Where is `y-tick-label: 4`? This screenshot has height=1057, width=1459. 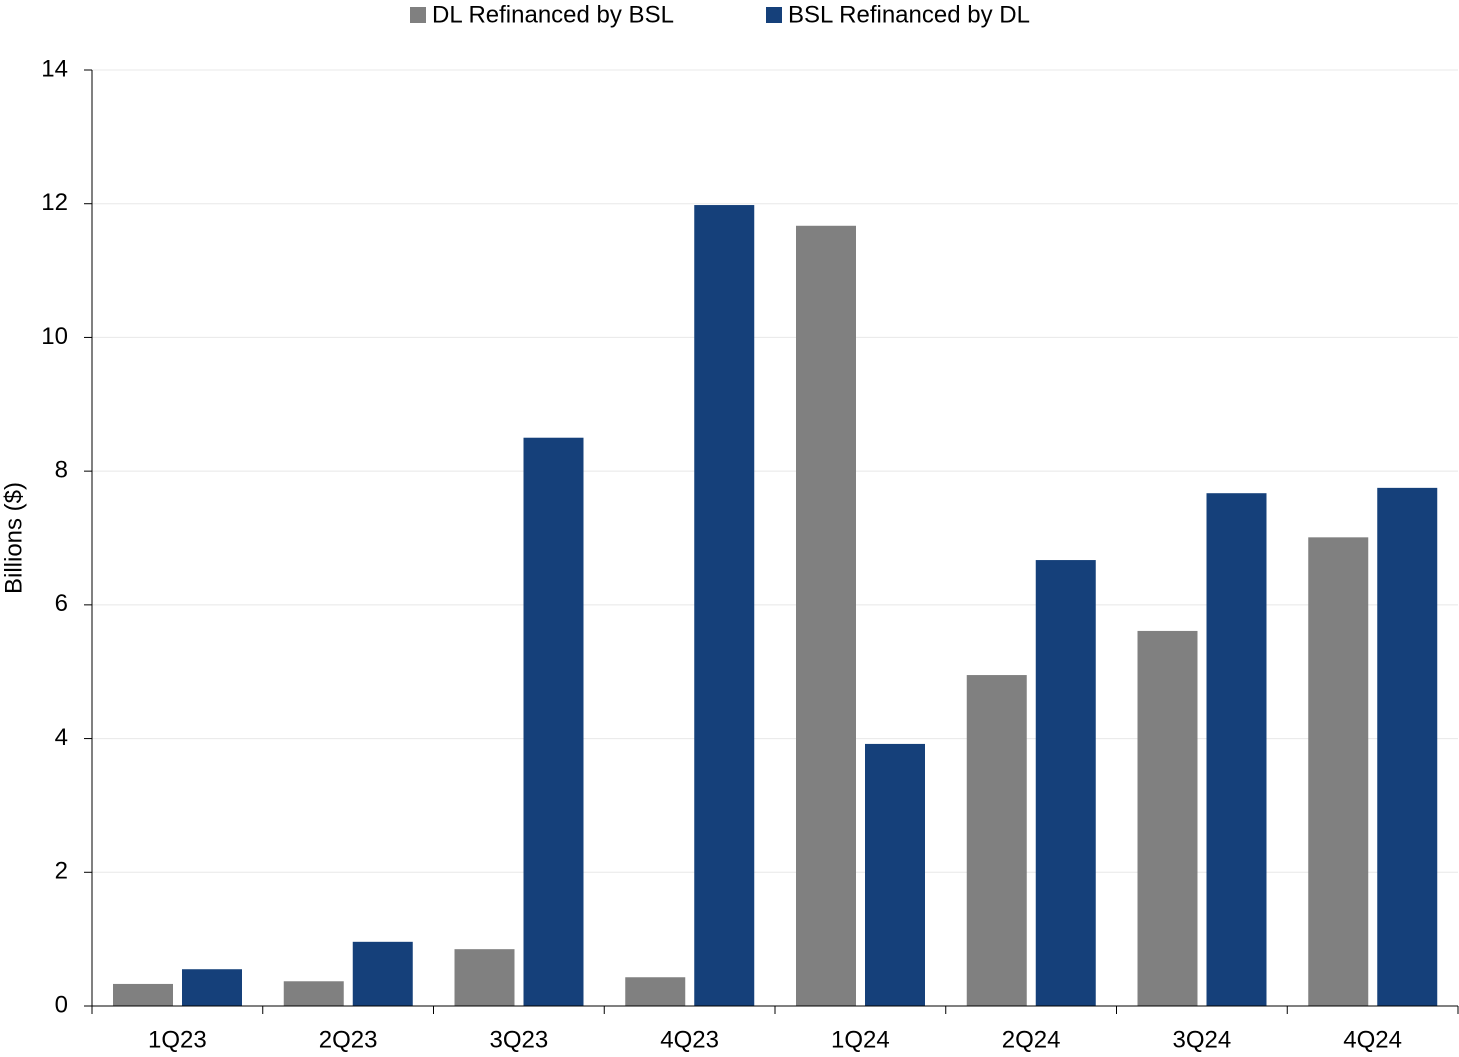 y-tick-label: 4 is located at coordinates (61, 737).